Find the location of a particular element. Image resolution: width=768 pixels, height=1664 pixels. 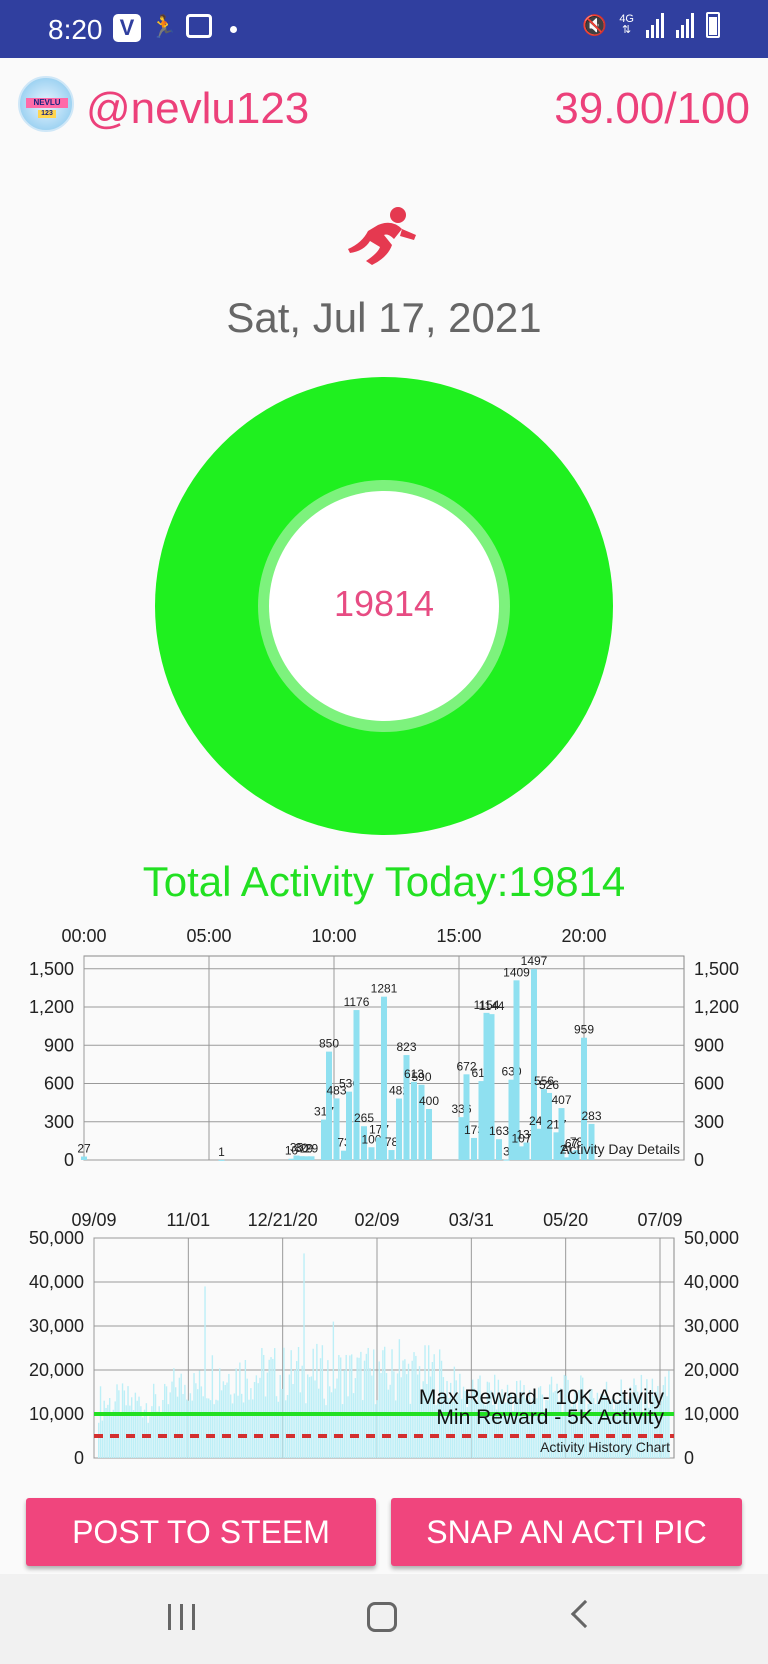

day-bar-label: 613 is located at coordinates (414, 1074).